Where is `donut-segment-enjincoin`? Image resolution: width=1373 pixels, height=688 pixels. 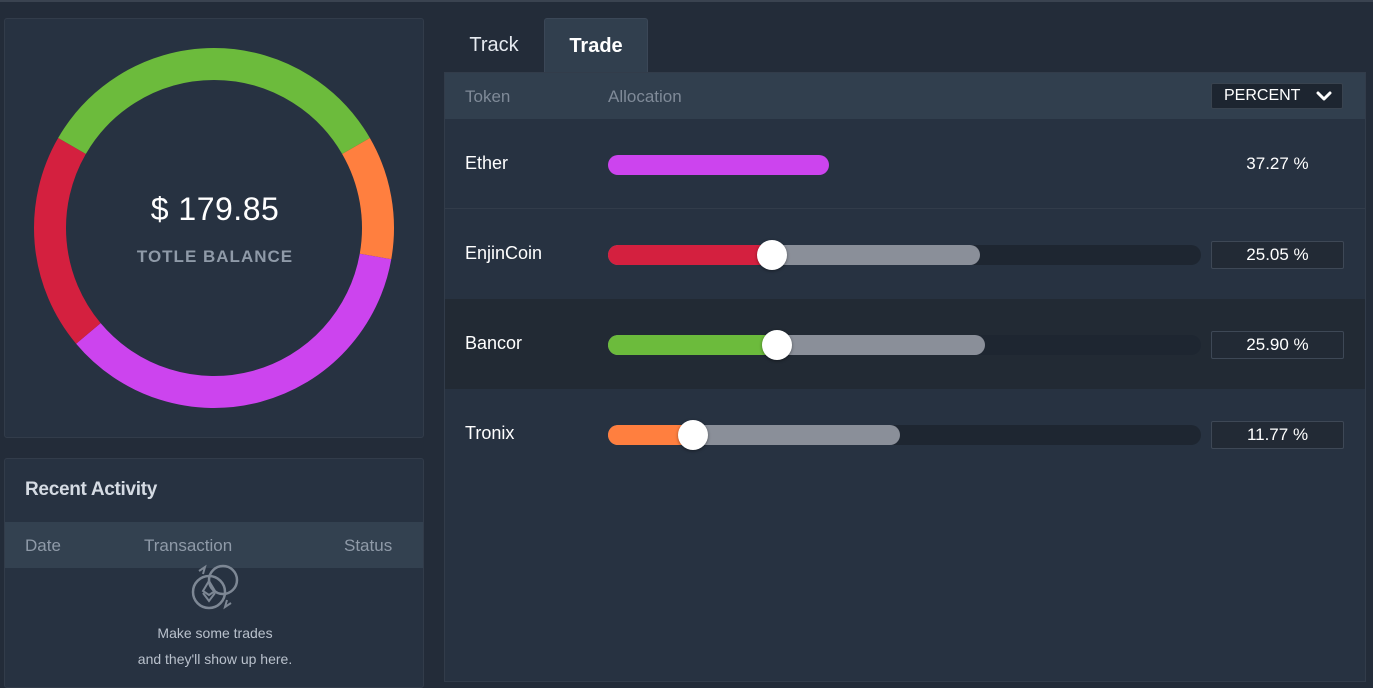
donut-segment-enjincoin is located at coordinates (67, 241).